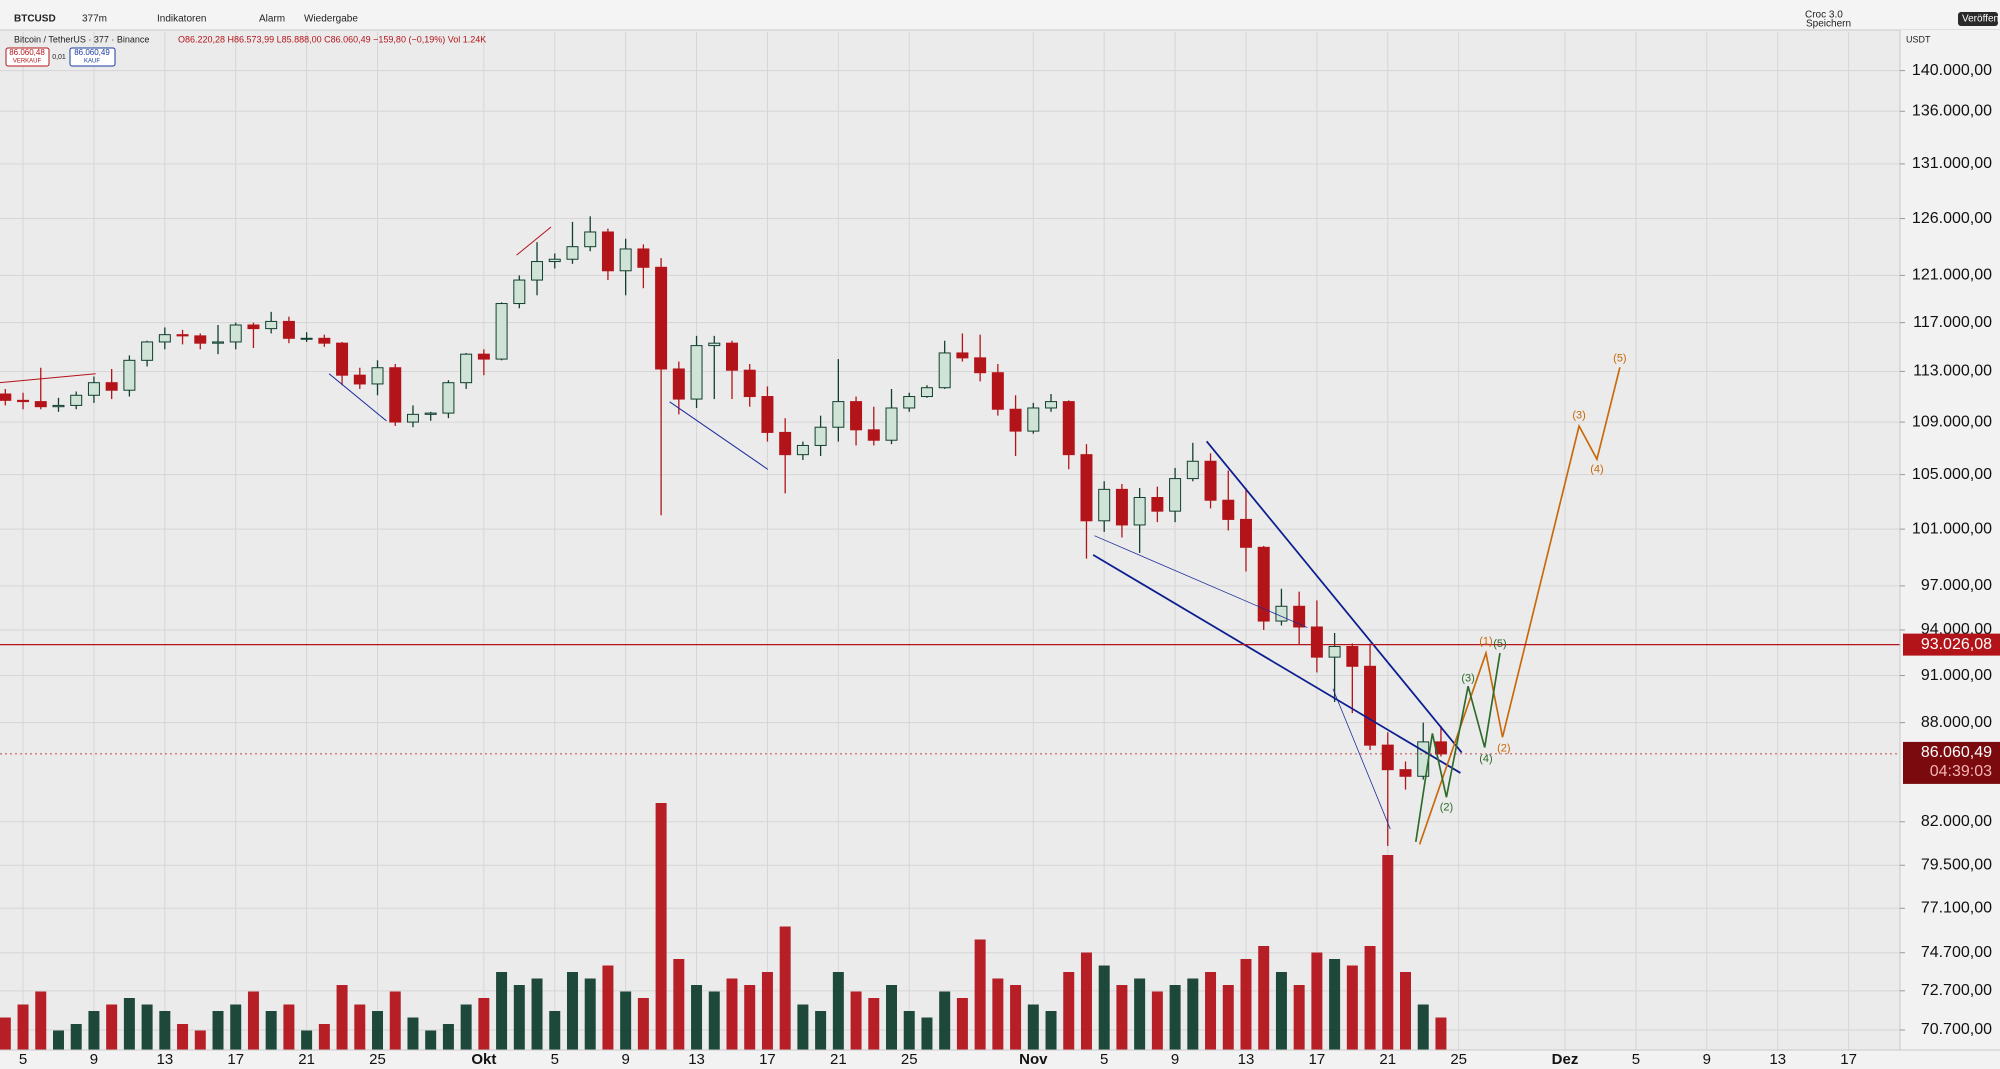 The width and height of the screenshot is (2000, 1069). What do you see at coordinates (1485, 641) in the screenshot?
I see `wave-label: (1)` at bounding box center [1485, 641].